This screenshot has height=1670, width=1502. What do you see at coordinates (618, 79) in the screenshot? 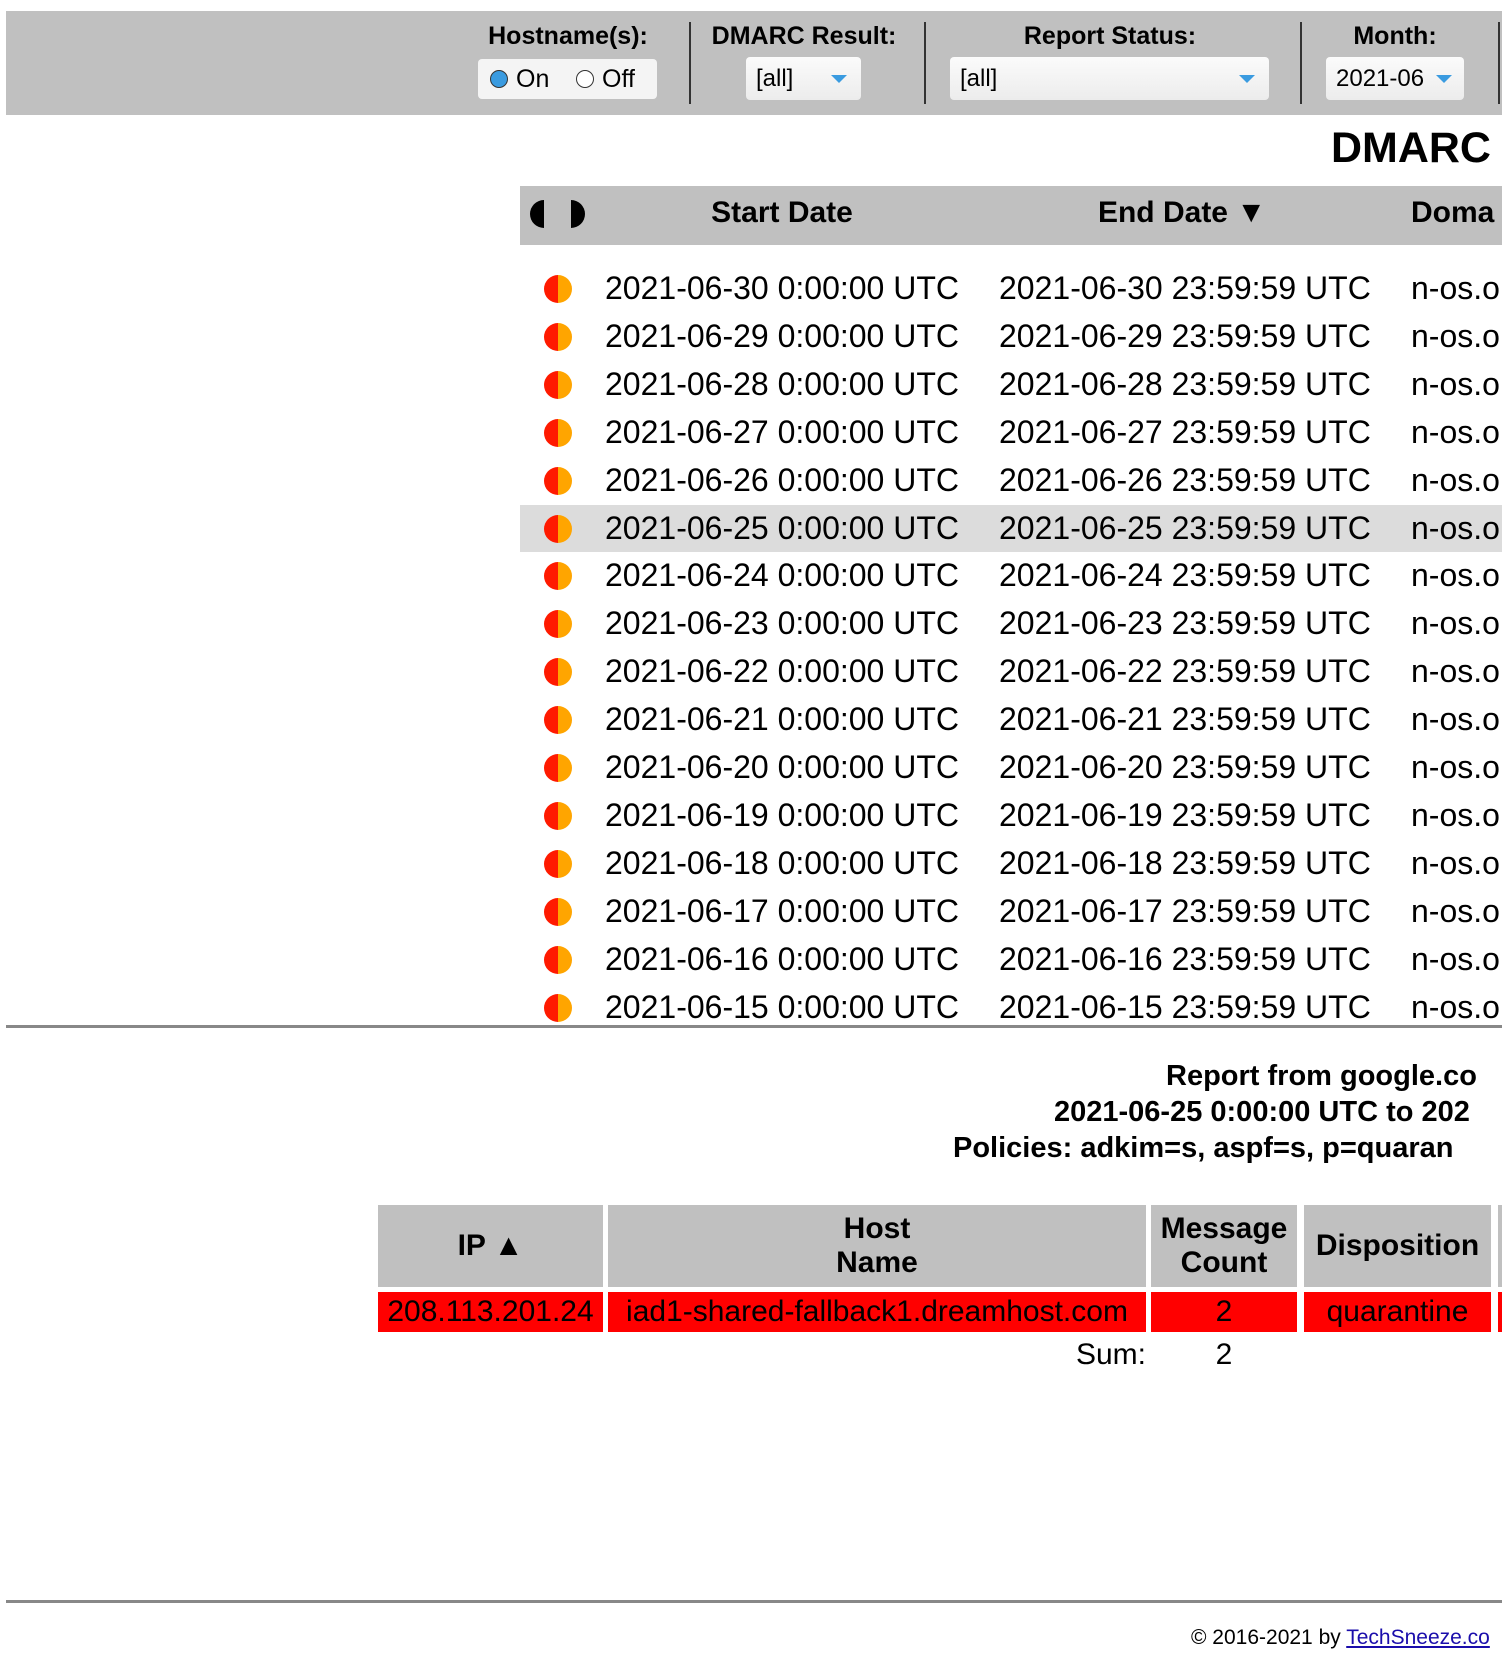
I see `radio-off-label: Off` at bounding box center [618, 79].